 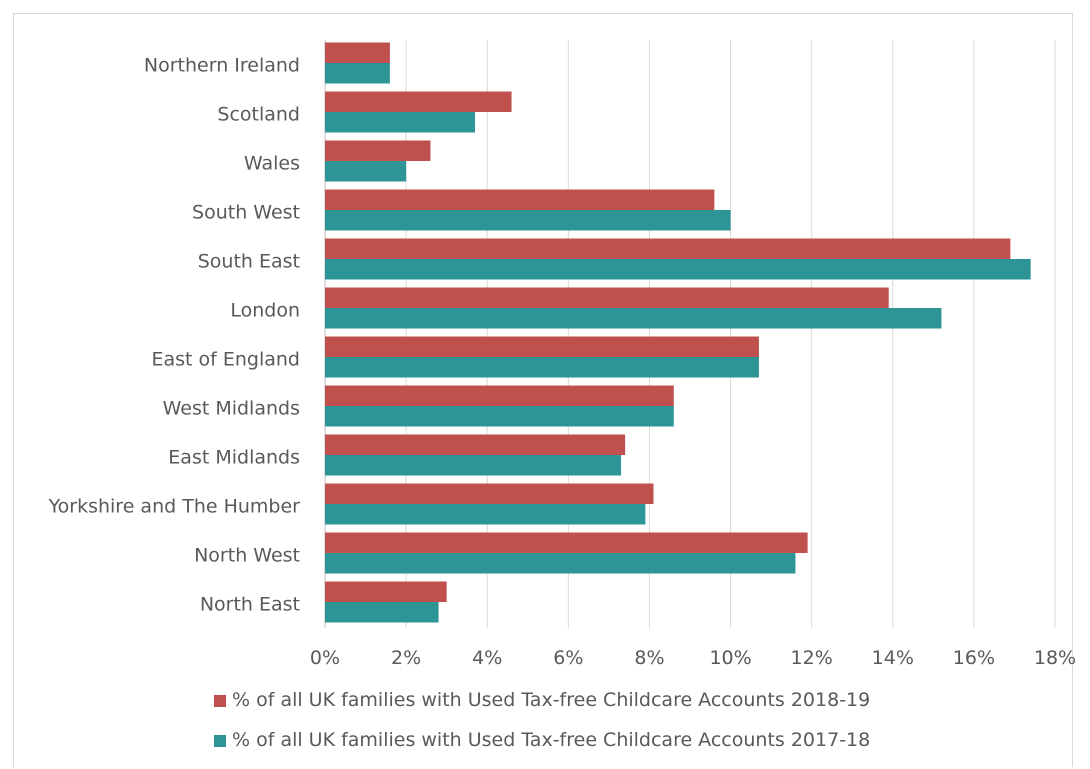 What do you see at coordinates (222, 66) in the screenshot?
I see `category-label: Northern Ireland` at bounding box center [222, 66].